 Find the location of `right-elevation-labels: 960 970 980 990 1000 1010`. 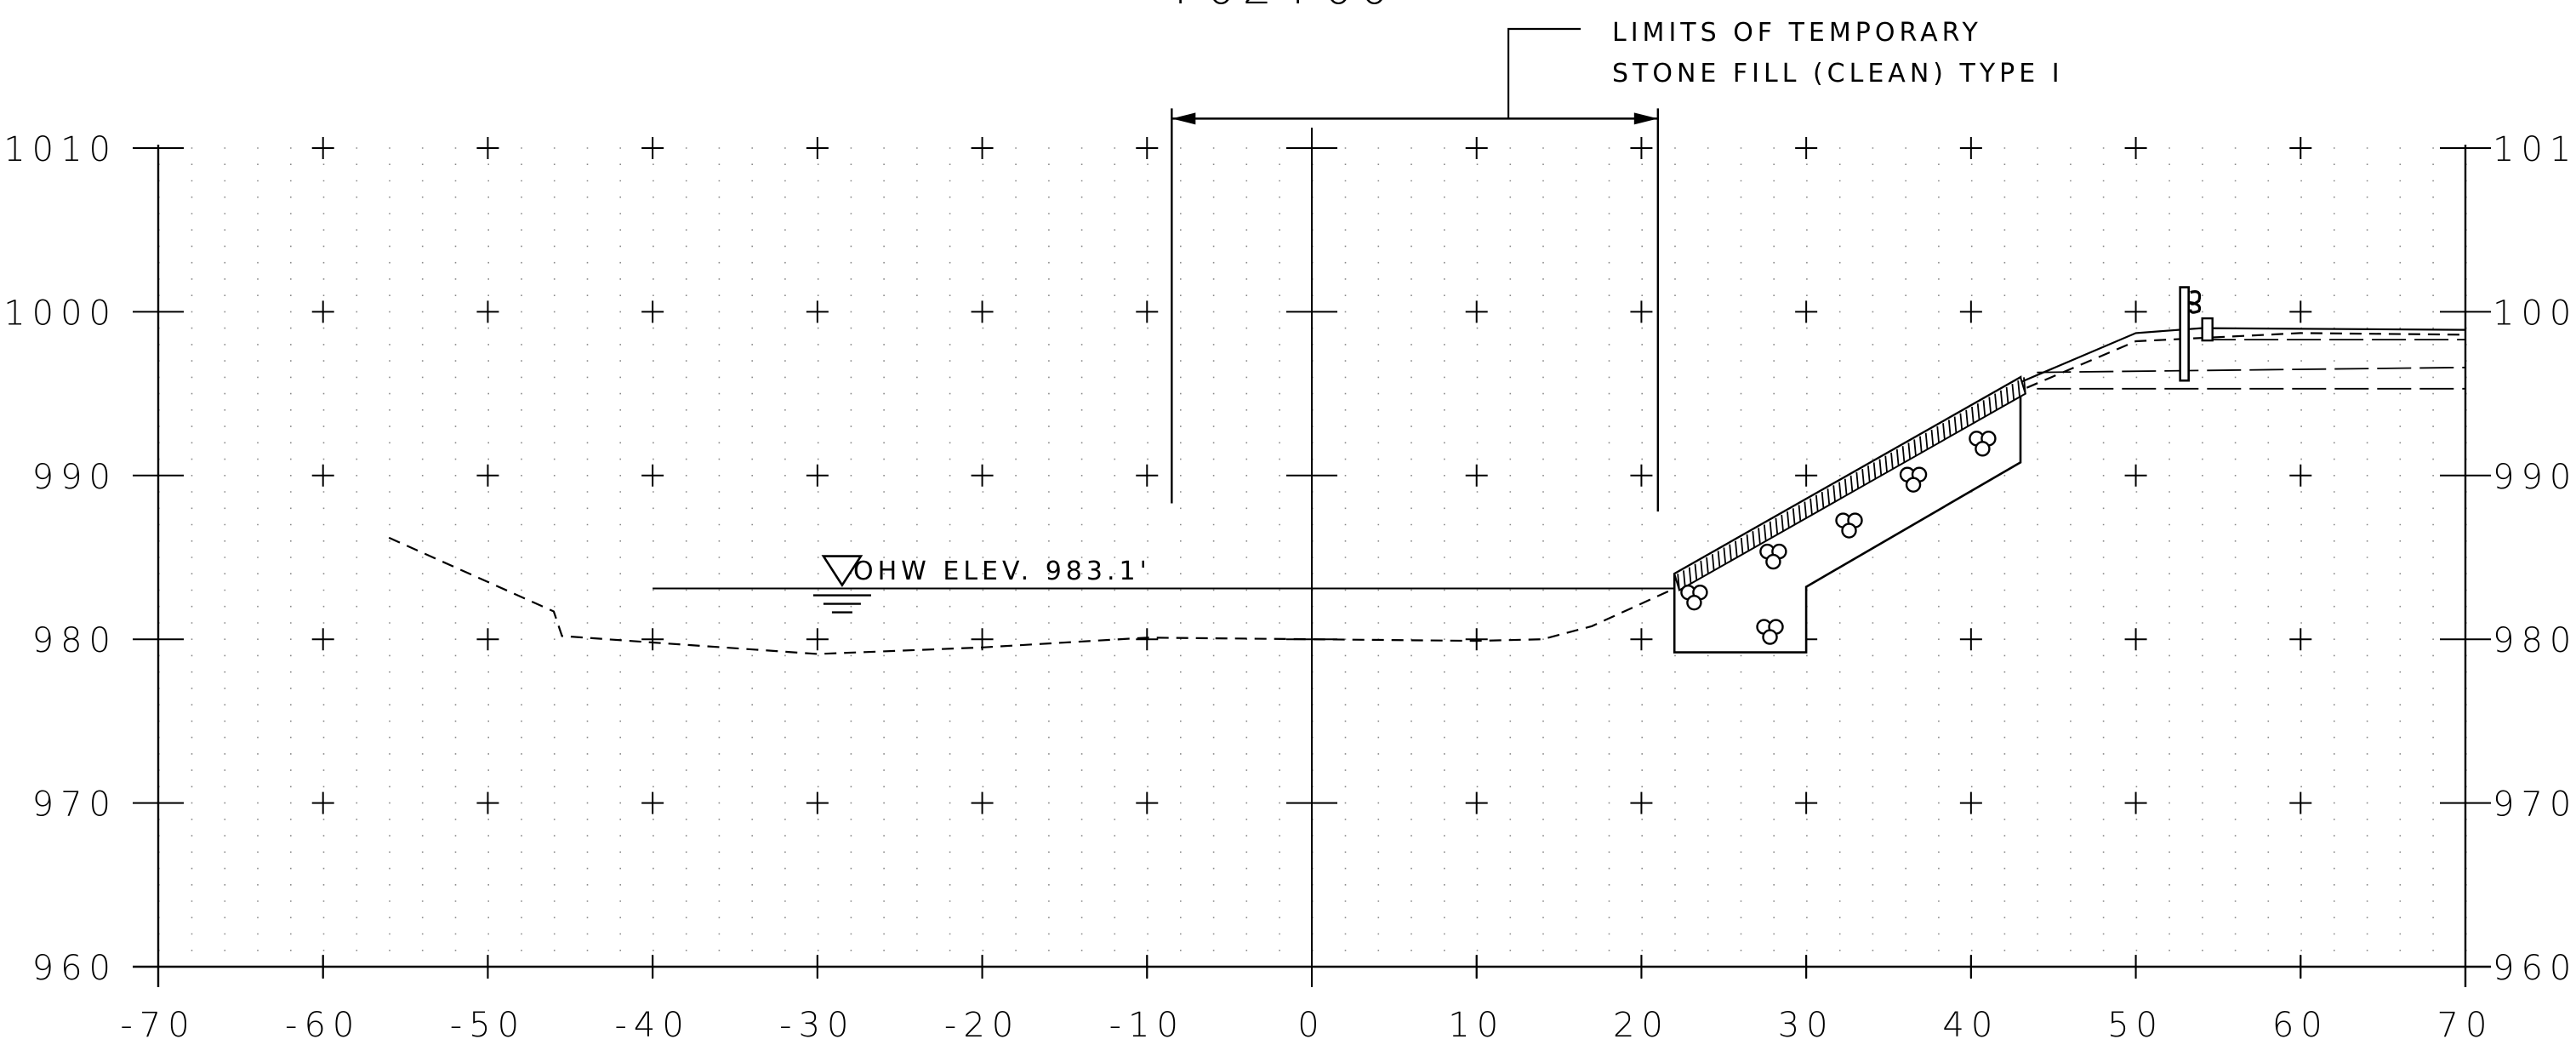

right-elevation-labels: 960 970 980 990 1000 1010 is located at coordinates (2534, 559).